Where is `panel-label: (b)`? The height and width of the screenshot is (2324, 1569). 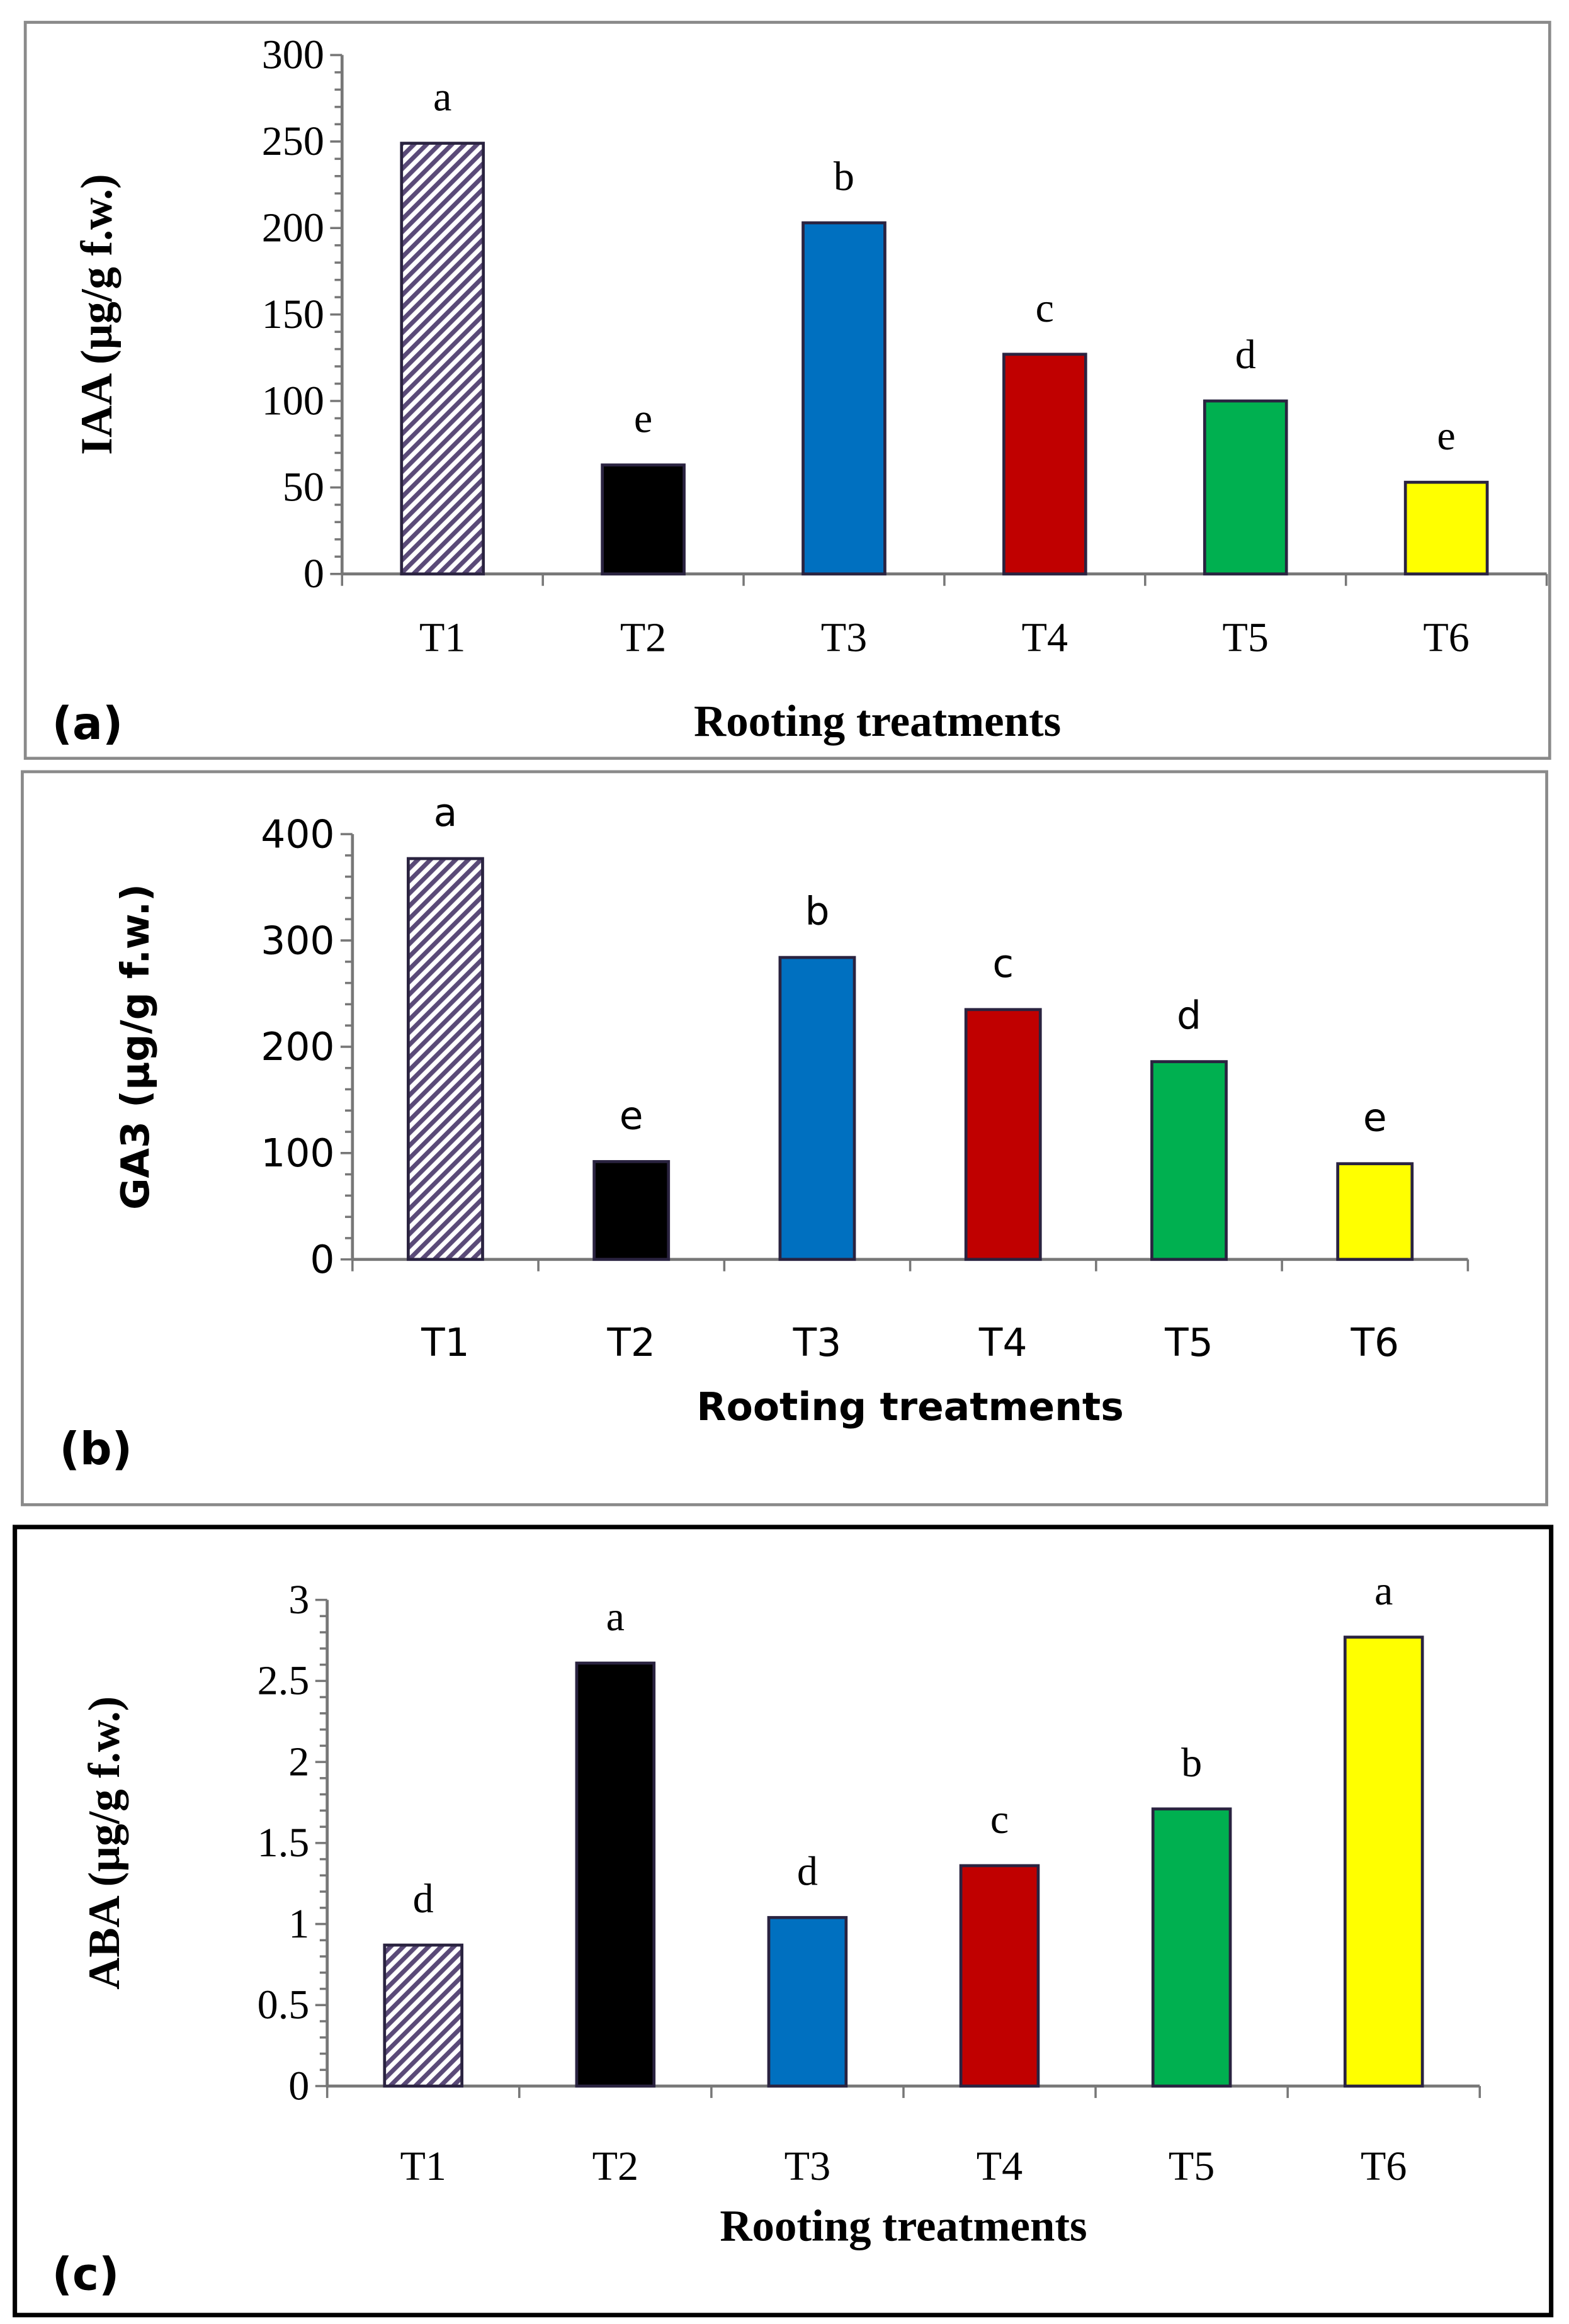 panel-label: (b) is located at coordinates (95, 1449).